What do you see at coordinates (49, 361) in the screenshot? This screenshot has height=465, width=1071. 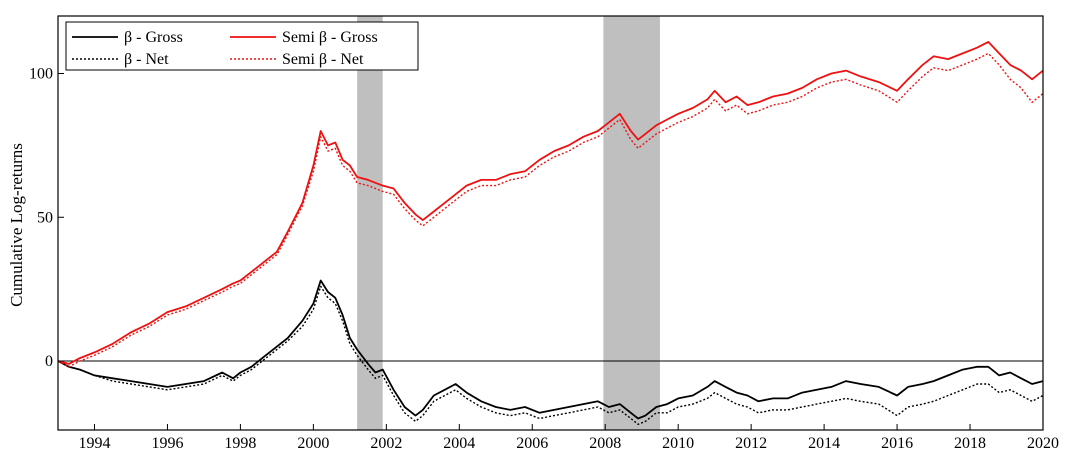 I see `y-tick-label: 0` at bounding box center [49, 361].